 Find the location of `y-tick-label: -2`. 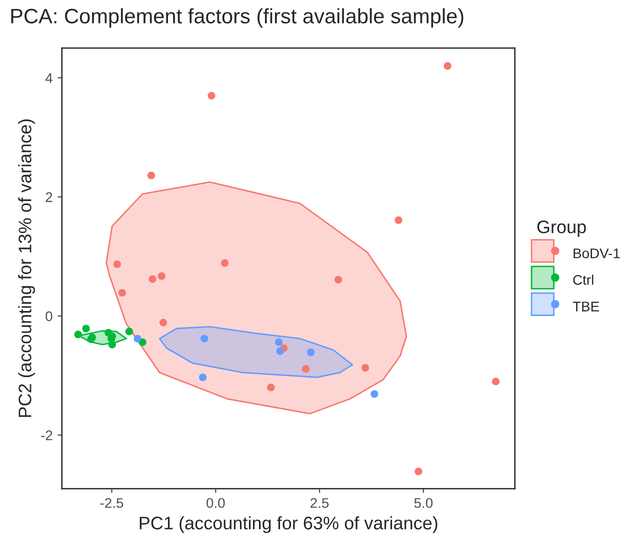

y-tick-label: -2 is located at coordinates (46, 435).